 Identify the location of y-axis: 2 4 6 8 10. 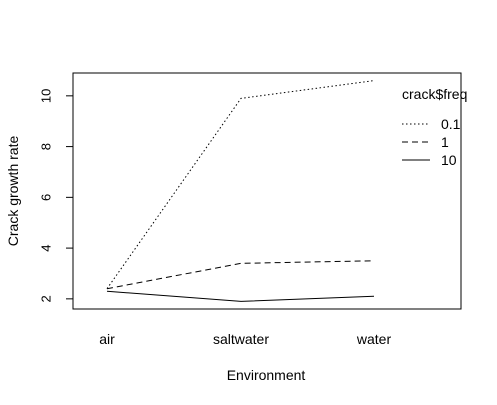
(56, 195).